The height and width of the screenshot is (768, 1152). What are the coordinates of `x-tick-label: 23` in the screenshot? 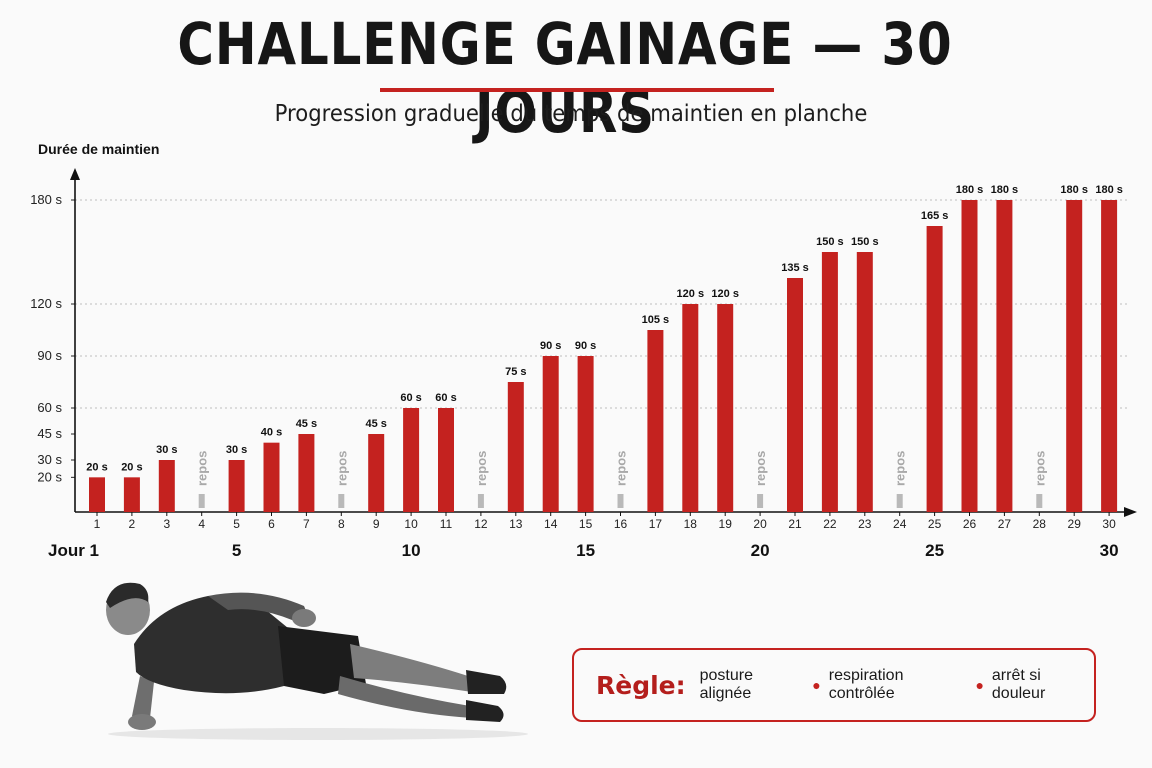 It's located at (865, 524).